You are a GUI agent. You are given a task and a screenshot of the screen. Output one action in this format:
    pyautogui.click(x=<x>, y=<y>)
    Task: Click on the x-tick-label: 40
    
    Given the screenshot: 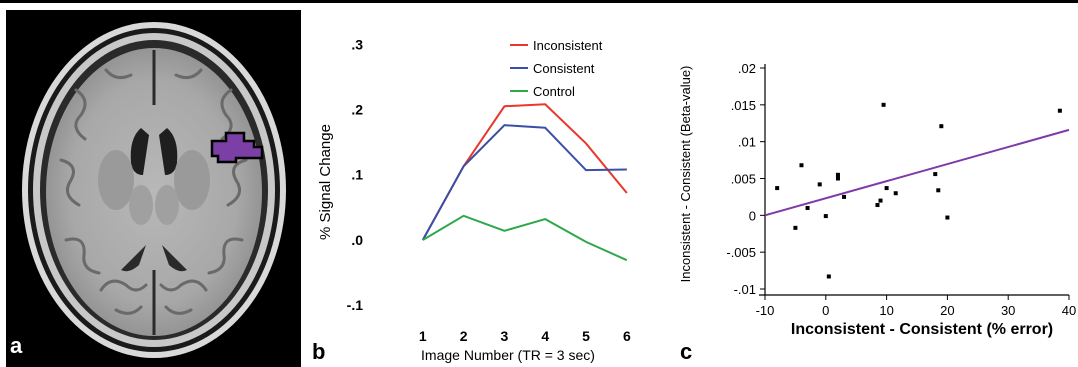 What is the action you would take?
    pyautogui.click(x=1069, y=310)
    